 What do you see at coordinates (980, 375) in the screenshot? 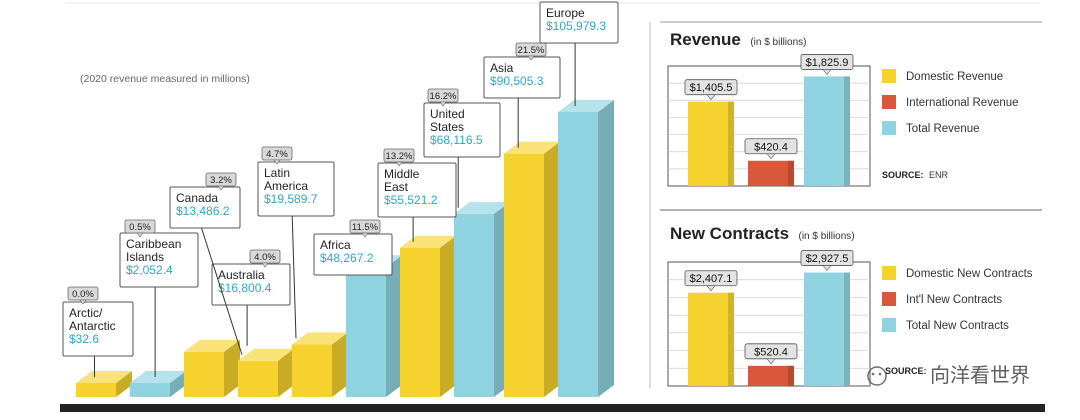
I see `watermark-text: 向洋看世界` at bounding box center [980, 375].